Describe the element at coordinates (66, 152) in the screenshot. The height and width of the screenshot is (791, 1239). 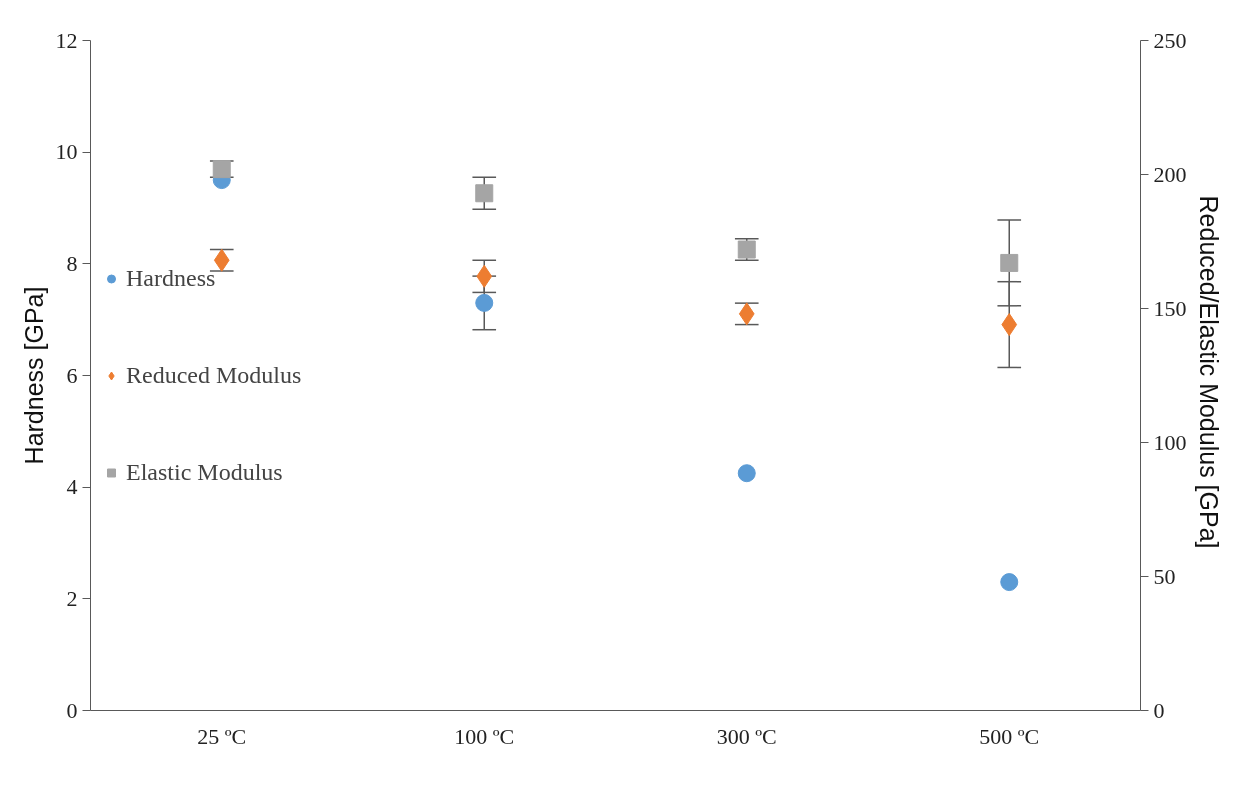
I see `y-tick-label: 10` at that location.